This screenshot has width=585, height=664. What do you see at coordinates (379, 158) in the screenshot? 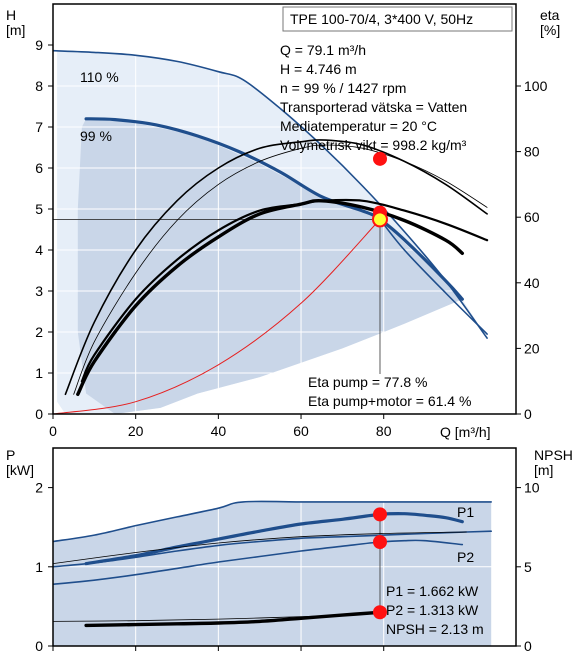
I see `eta-pump-marker` at bounding box center [379, 158].